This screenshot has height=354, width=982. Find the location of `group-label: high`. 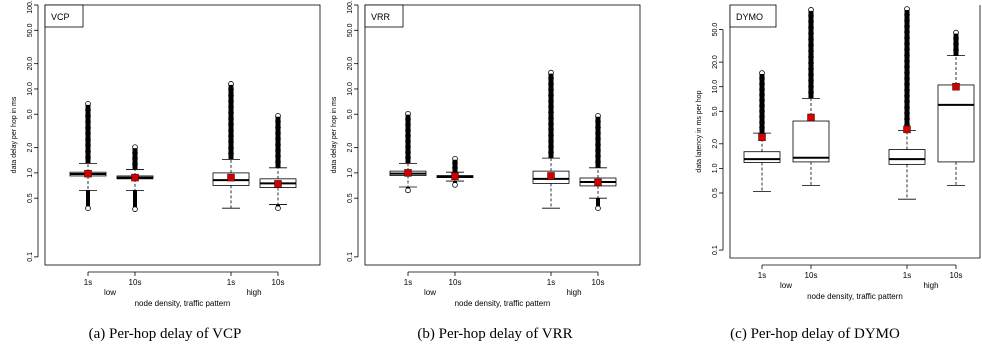

group-label: high is located at coordinates (573, 292).